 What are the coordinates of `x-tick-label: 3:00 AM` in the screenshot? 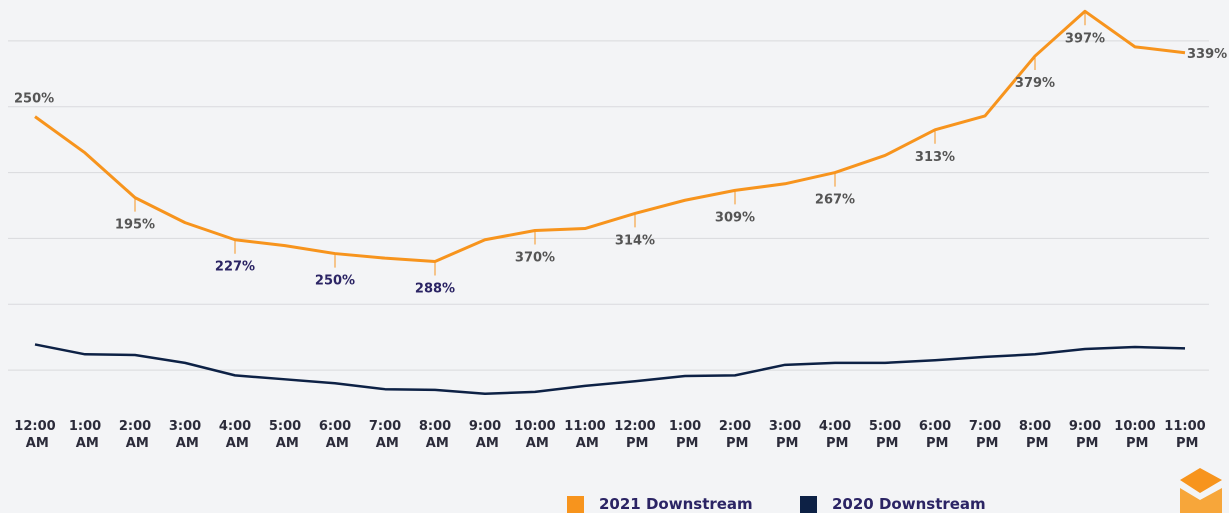 It's located at (185, 435).